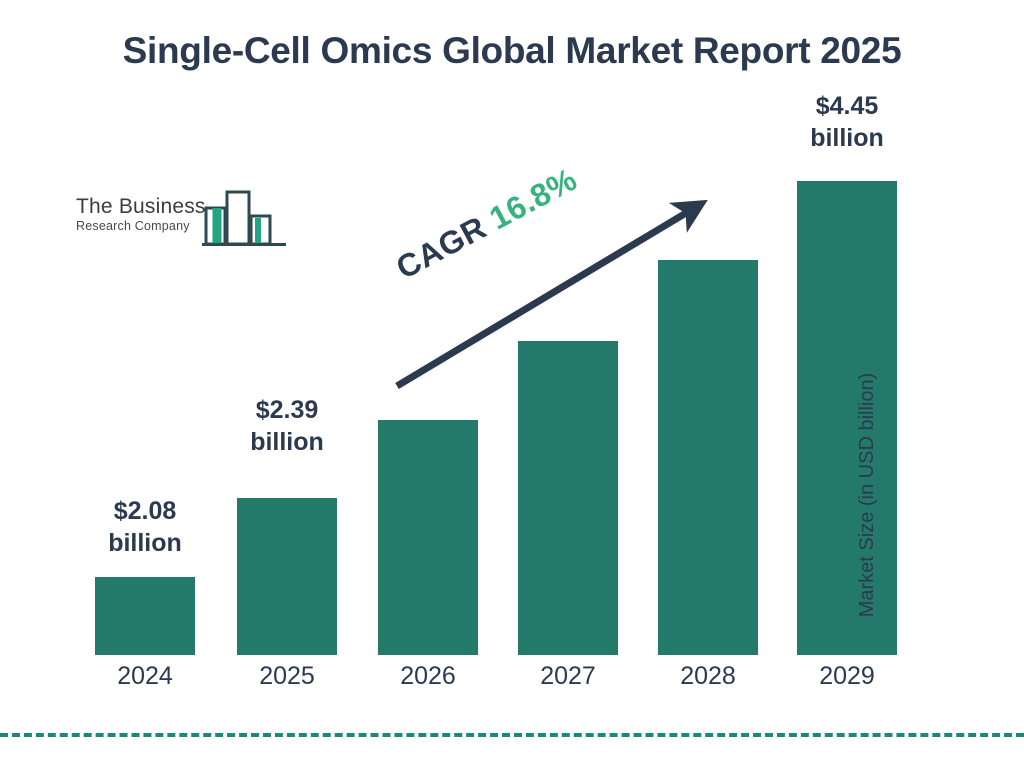 This screenshot has width=1024, height=768. I want to click on footer-divider, so click(512, 735).